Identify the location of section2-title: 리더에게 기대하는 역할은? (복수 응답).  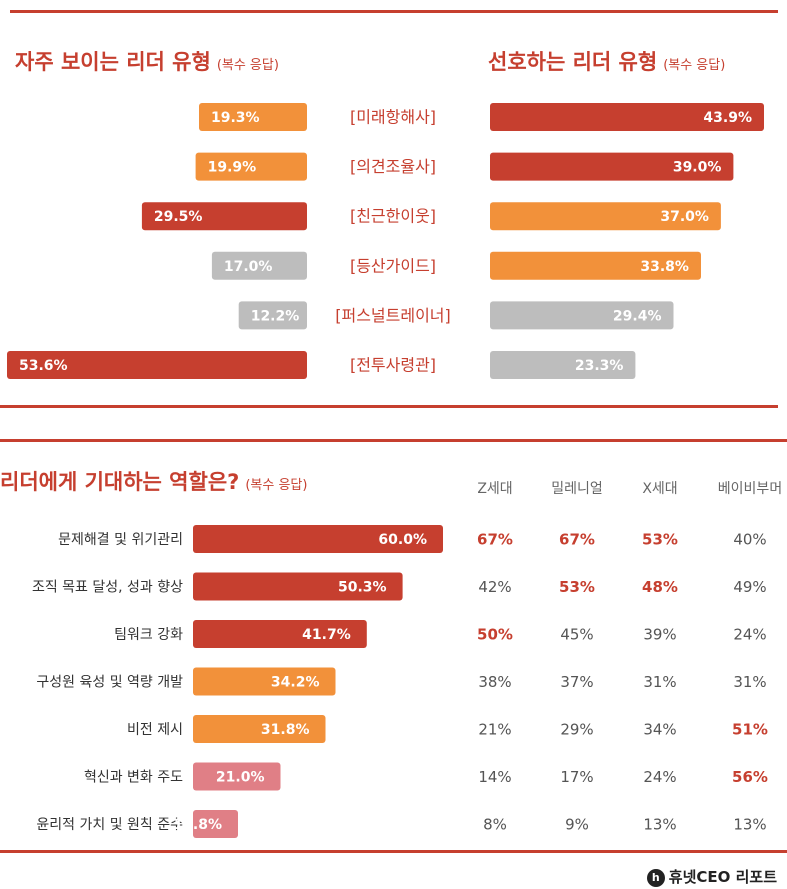
(153, 481).